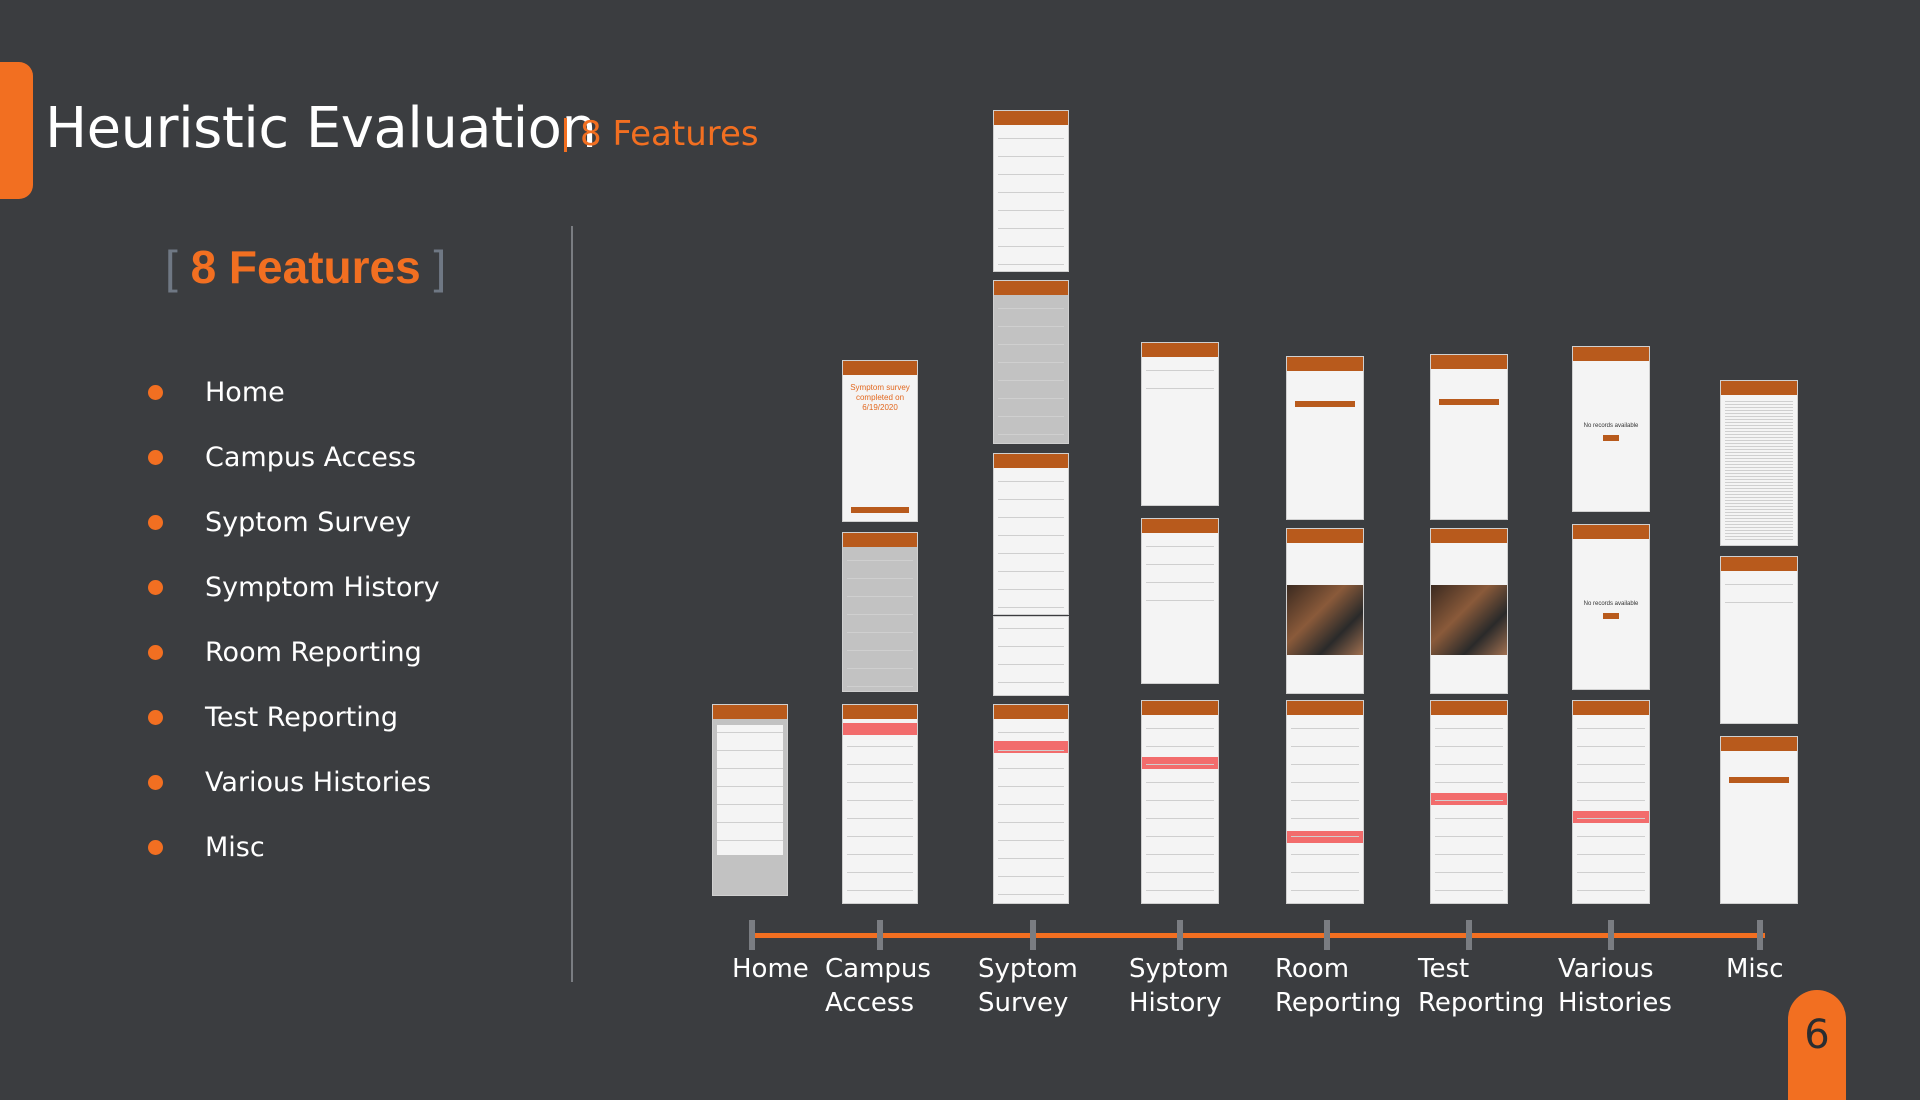 This screenshot has width=1920, height=1100. What do you see at coordinates (1469, 802) in the screenshot?
I see `test-home-thumbnail` at bounding box center [1469, 802].